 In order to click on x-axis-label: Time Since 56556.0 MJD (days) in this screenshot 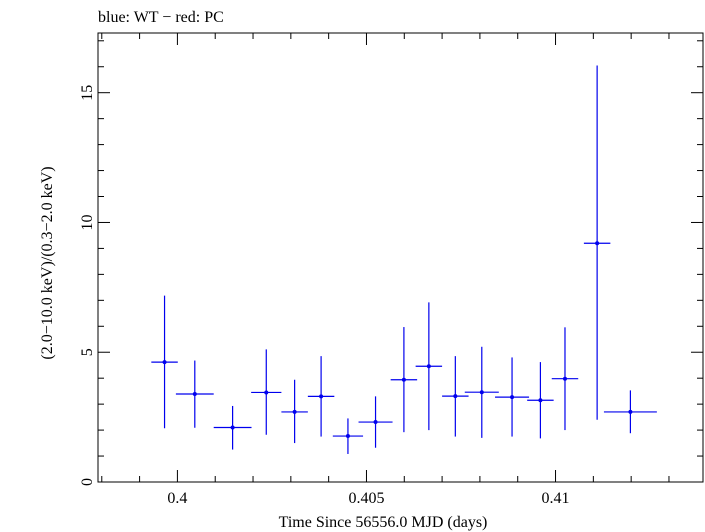, I will do `click(383, 522)`.